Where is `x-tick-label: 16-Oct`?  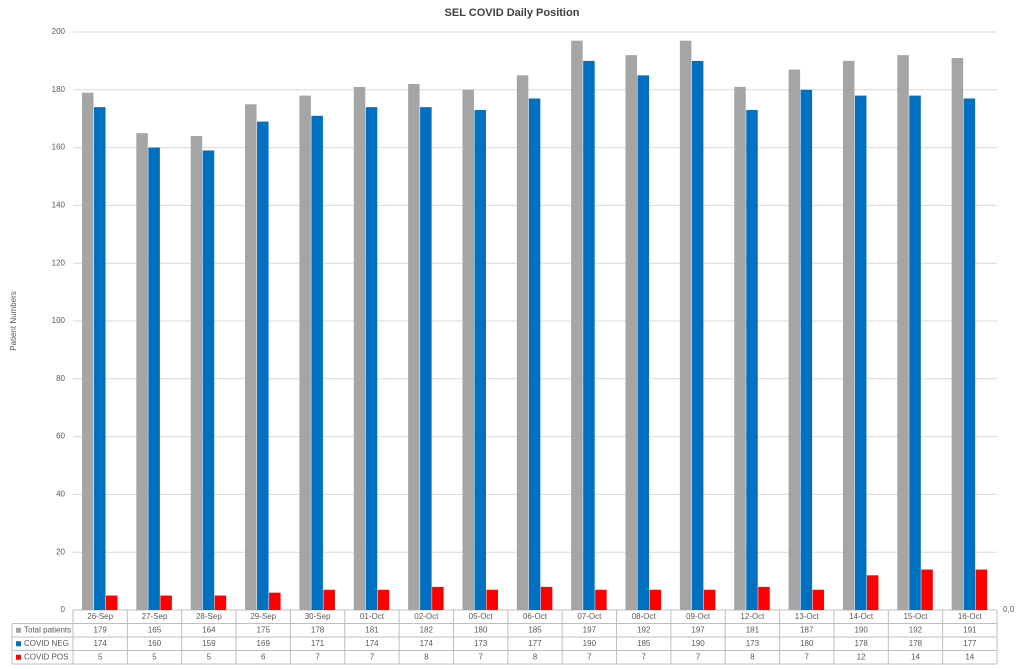
x-tick-label: 16-Oct is located at coordinates (970, 616).